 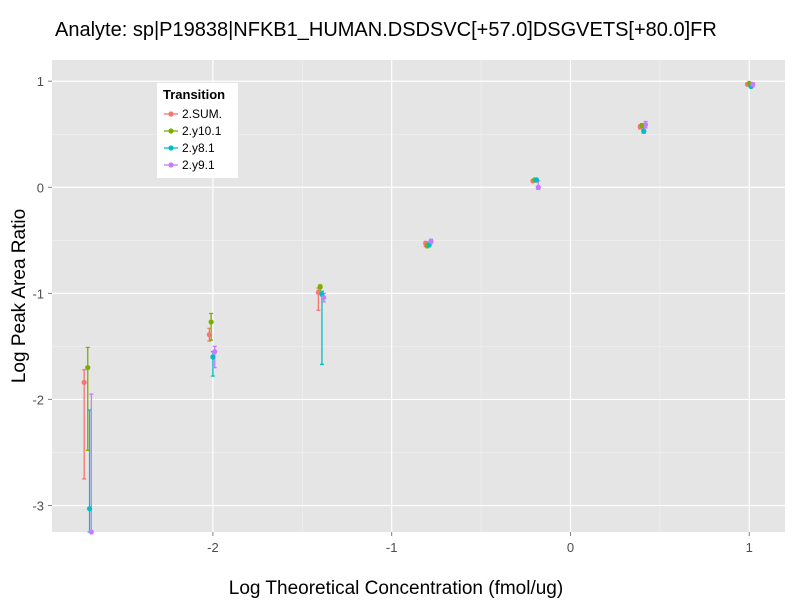 What do you see at coordinates (213, 547) in the screenshot?
I see `x-tick-label: -2` at bounding box center [213, 547].